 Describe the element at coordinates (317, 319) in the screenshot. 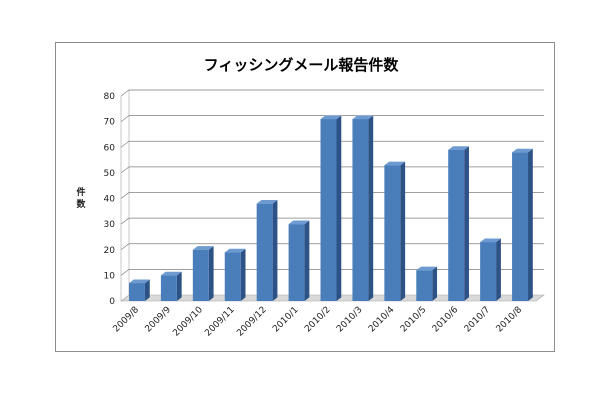

I see `x-tick-label: 2010/2` at that location.